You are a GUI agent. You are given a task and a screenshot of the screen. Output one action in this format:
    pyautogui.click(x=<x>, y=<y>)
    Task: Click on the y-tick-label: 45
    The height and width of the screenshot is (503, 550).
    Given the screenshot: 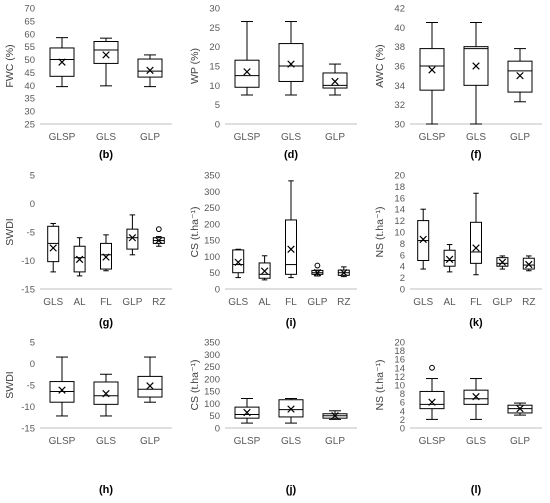 What is the action you would take?
    pyautogui.click(x=29, y=73)
    